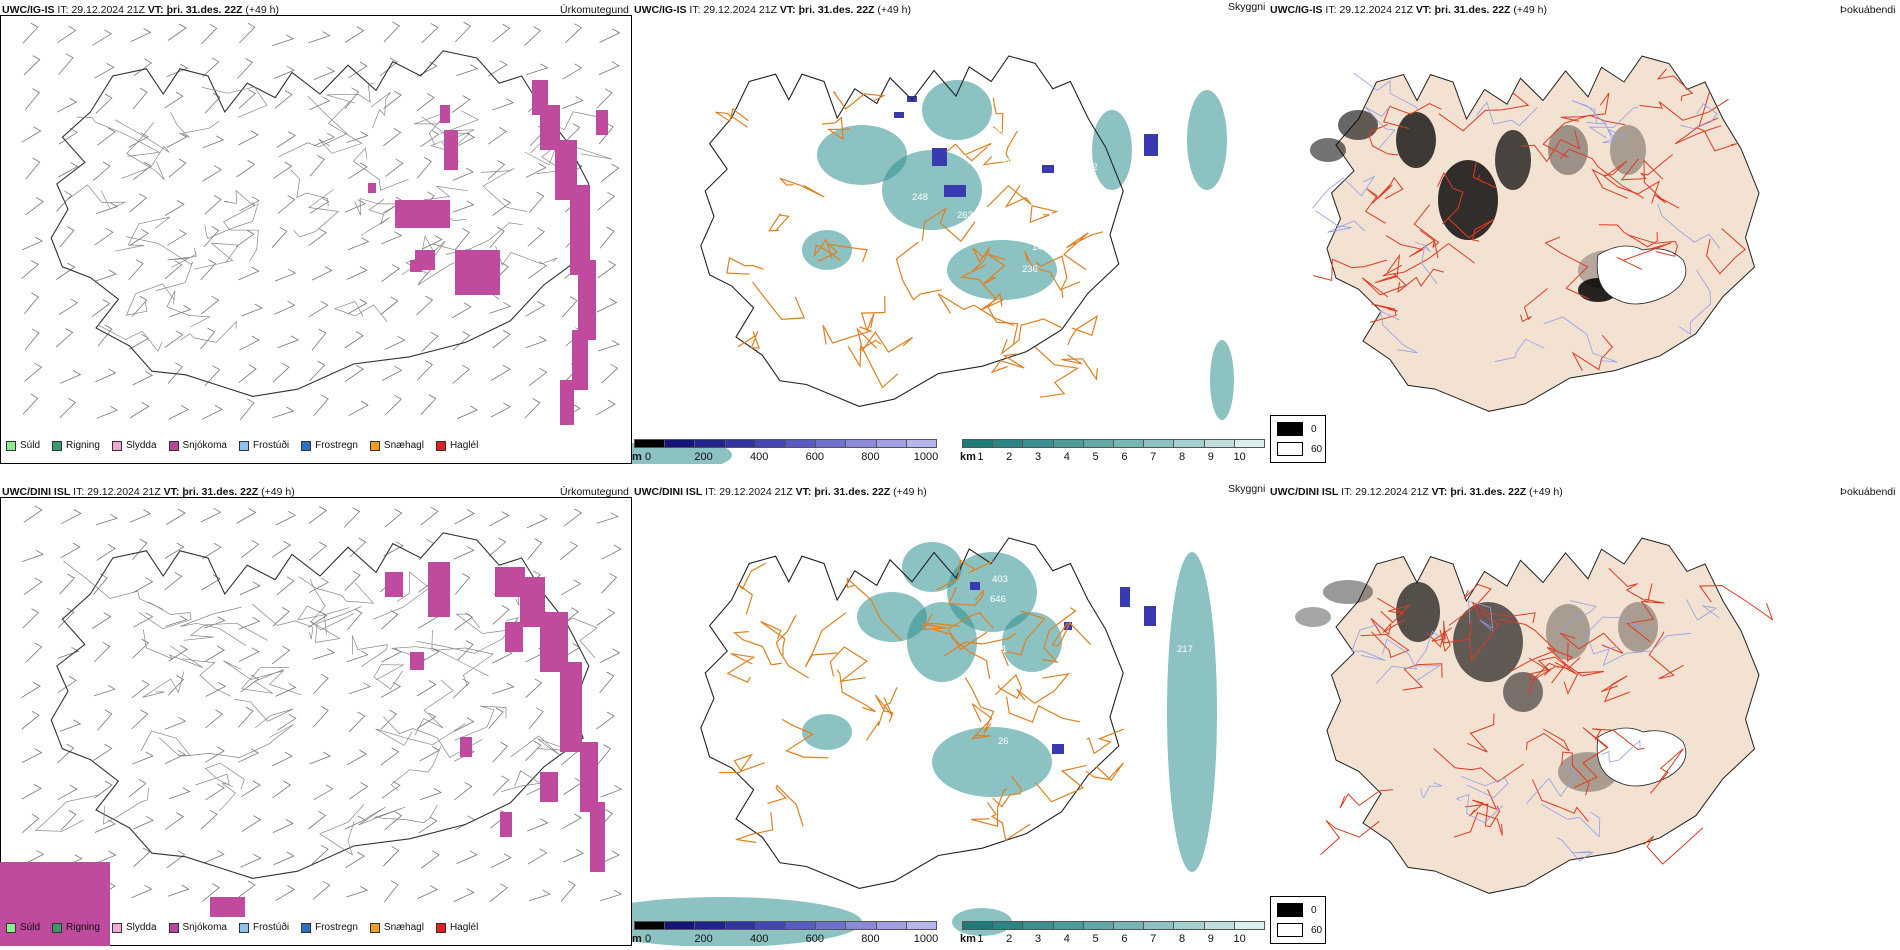 The image size is (1900, 950). Describe the element at coordinates (403, 927) in the screenshot. I see `legend-label: Snæhagl` at that location.